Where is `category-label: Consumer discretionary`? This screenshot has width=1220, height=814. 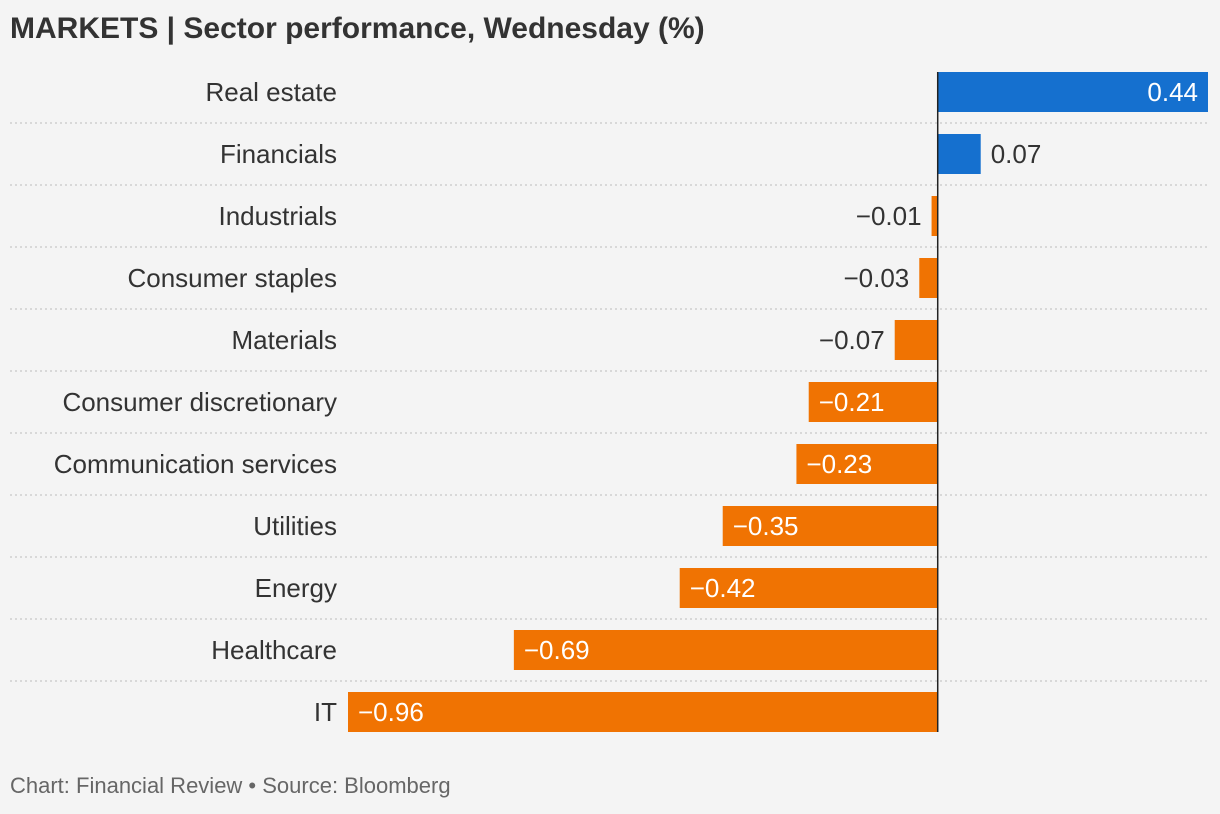 category-label: Consumer discretionary is located at coordinates (199, 402).